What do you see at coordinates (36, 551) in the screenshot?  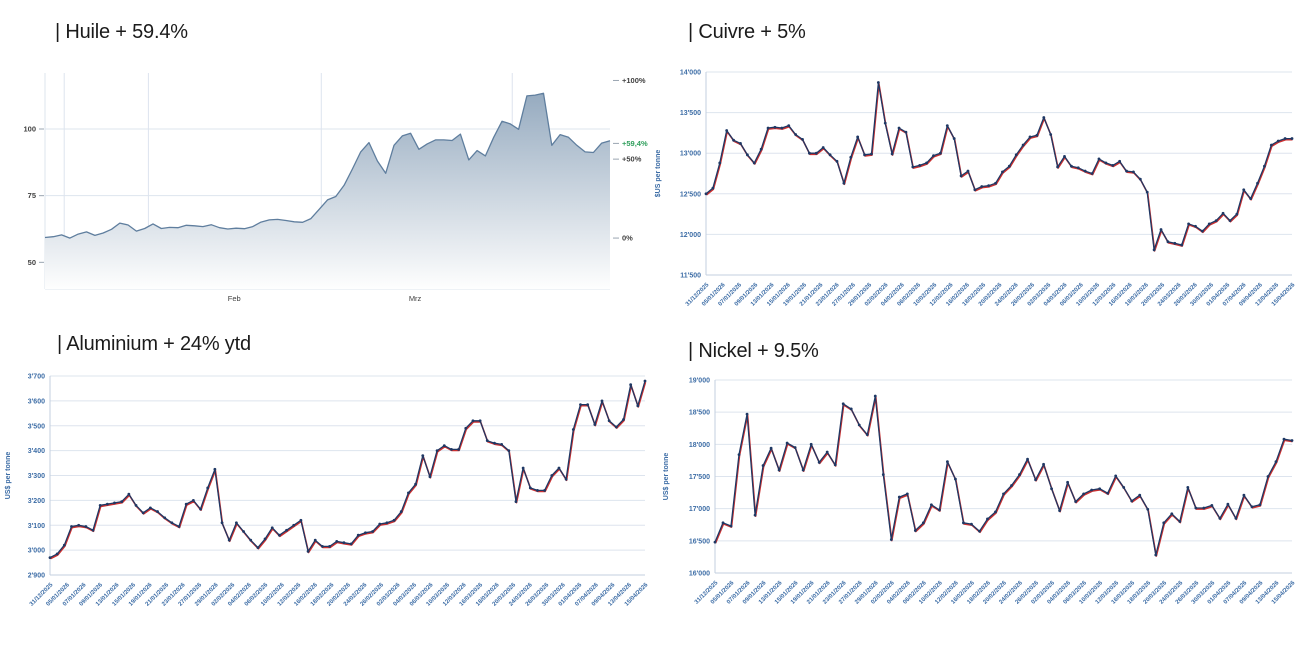 I see `svg-text: 3'000` at bounding box center [36, 551].